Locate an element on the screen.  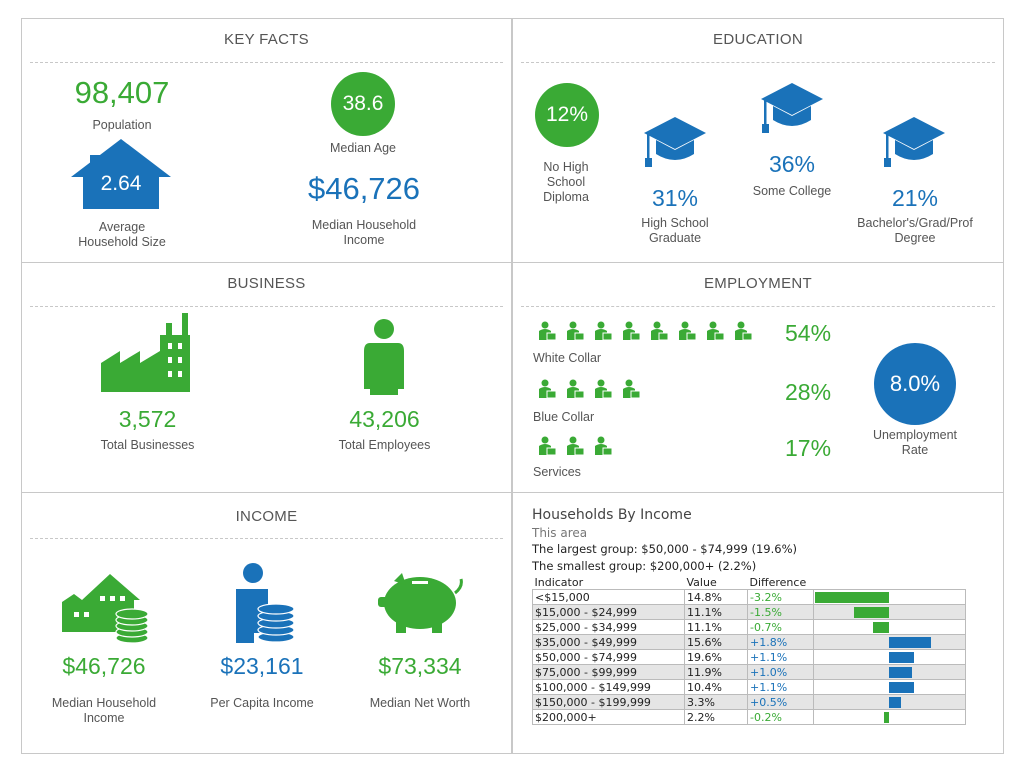
some-college-label: Some College is located at coordinates (792, 191).